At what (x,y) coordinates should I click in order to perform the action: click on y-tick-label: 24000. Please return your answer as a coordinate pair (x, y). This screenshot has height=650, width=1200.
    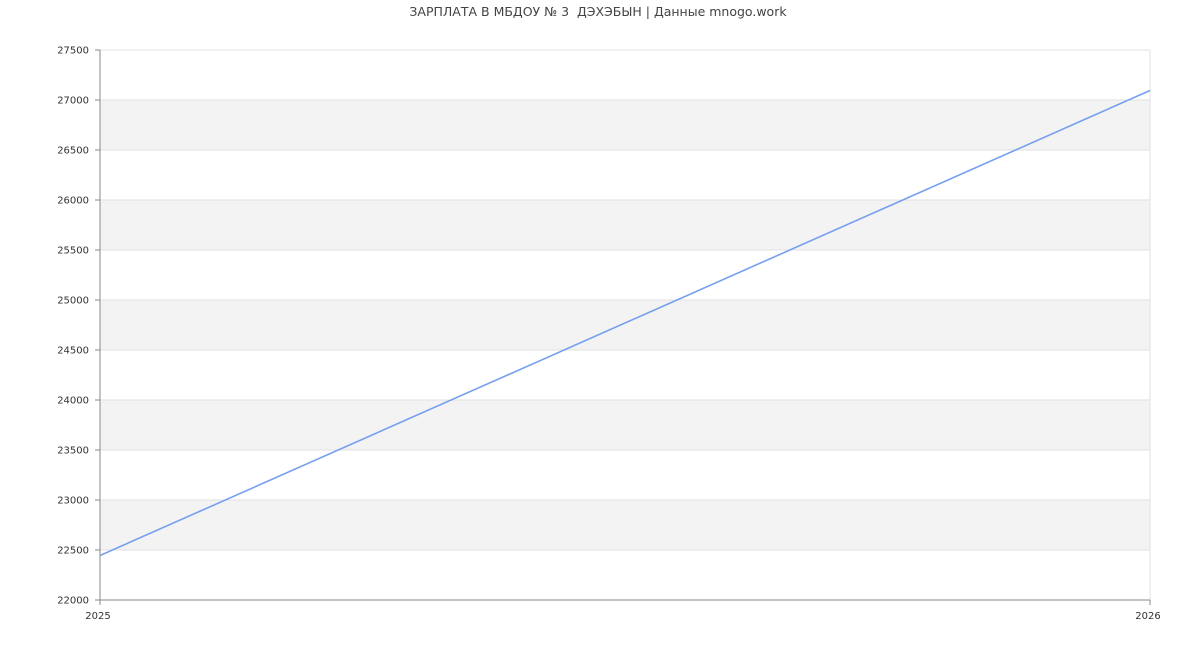
    Looking at the image, I should click on (73, 401).